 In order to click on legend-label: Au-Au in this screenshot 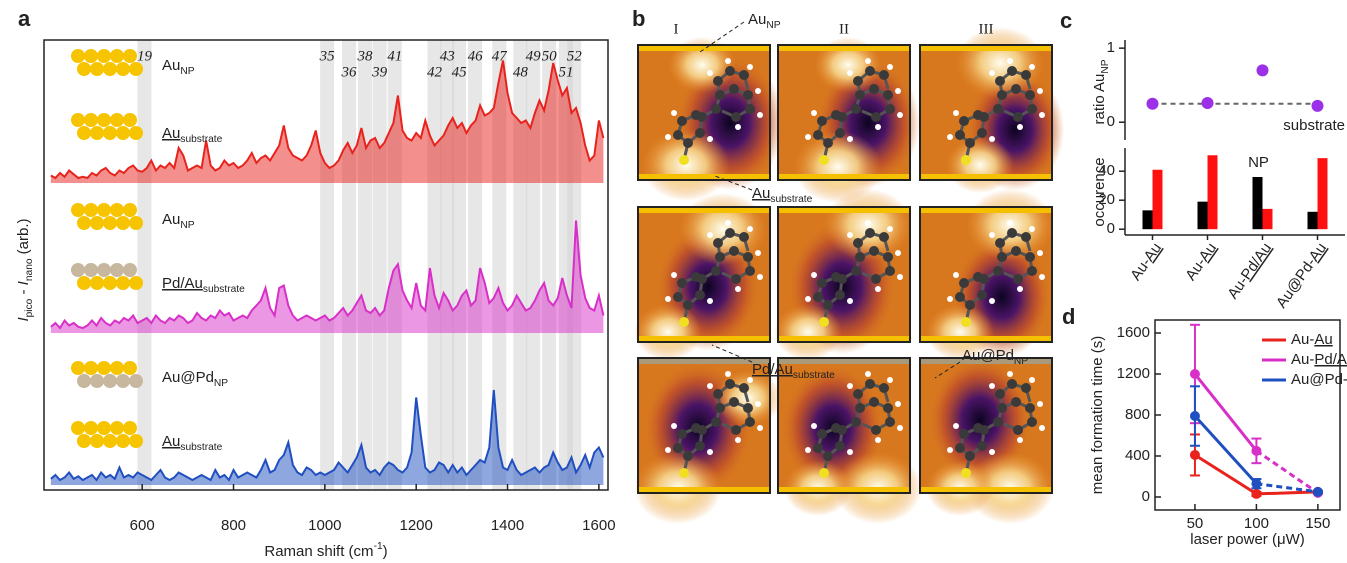, I will do `click(1312, 339)`.